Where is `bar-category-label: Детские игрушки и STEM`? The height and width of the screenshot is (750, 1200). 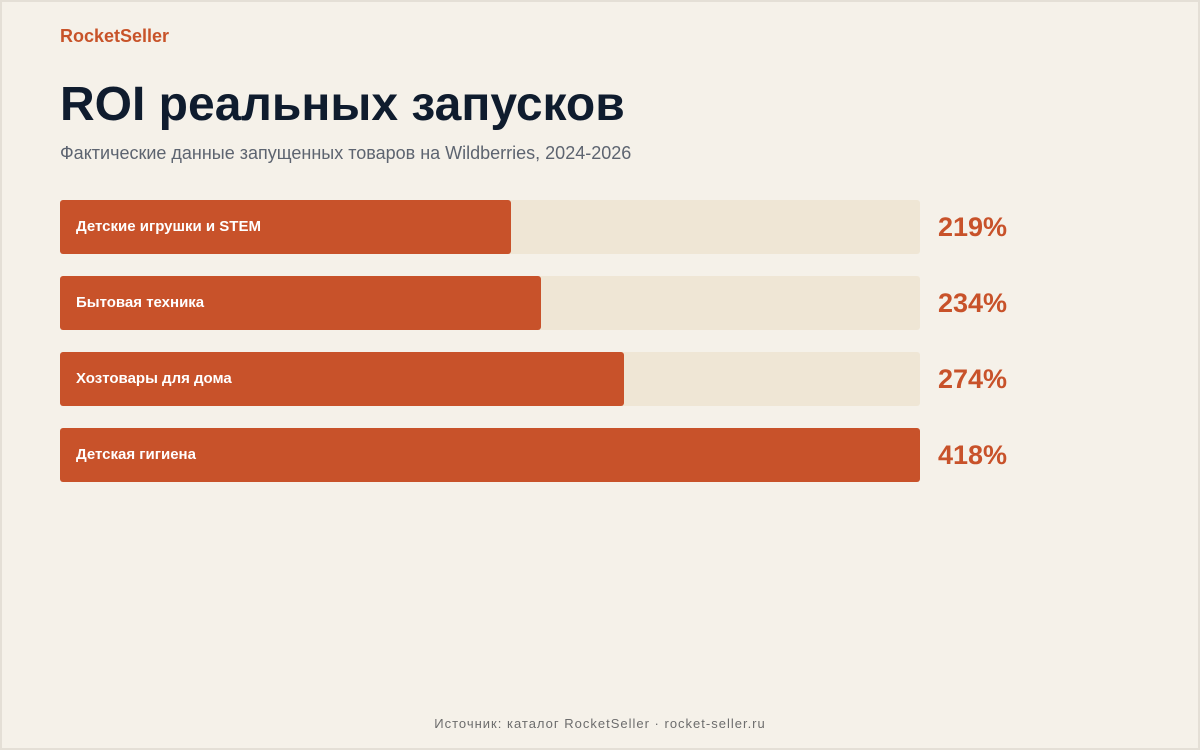 bar-category-label: Детские игрушки и STEM is located at coordinates (168, 226).